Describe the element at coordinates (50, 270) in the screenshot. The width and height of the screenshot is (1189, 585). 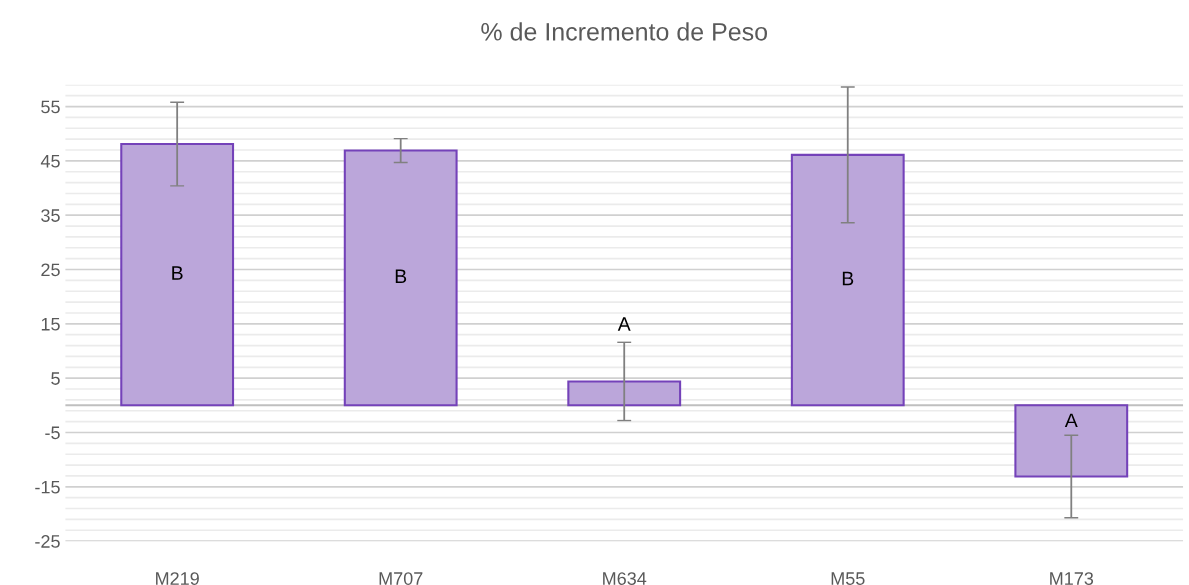
I see `y-tick-label: 25` at that location.